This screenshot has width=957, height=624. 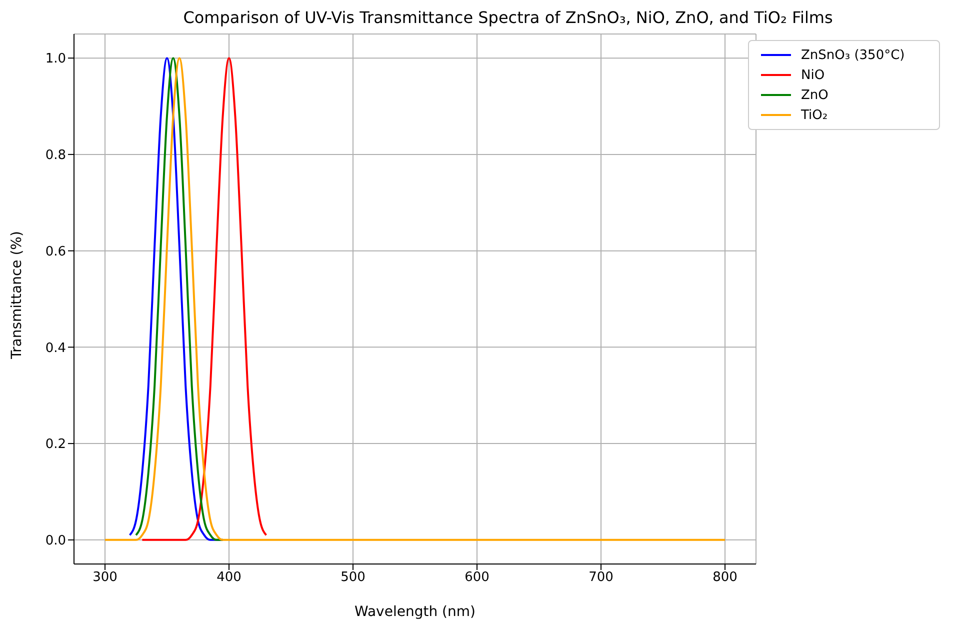 What do you see at coordinates (55, 541) in the screenshot?
I see `y-tick-label: 0.0` at bounding box center [55, 541].